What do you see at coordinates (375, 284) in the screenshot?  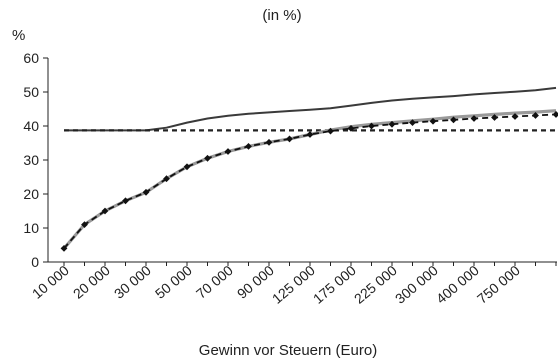 I see `x-tick-label: 225 000` at bounding box center [375, 284].